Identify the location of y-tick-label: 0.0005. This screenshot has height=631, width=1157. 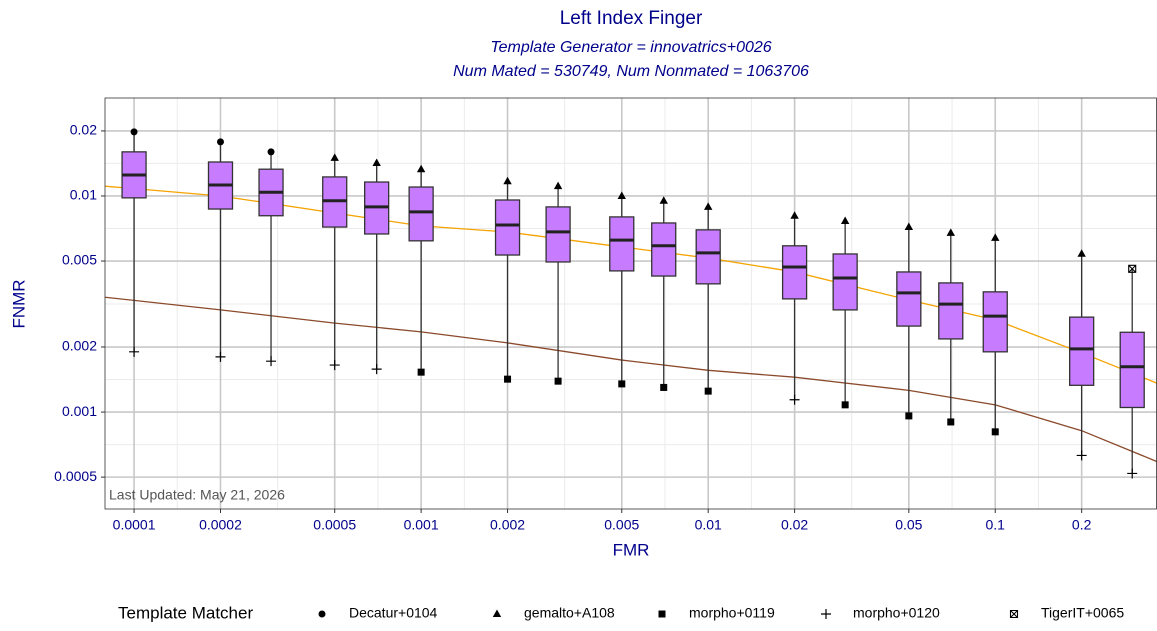
(75, 476).